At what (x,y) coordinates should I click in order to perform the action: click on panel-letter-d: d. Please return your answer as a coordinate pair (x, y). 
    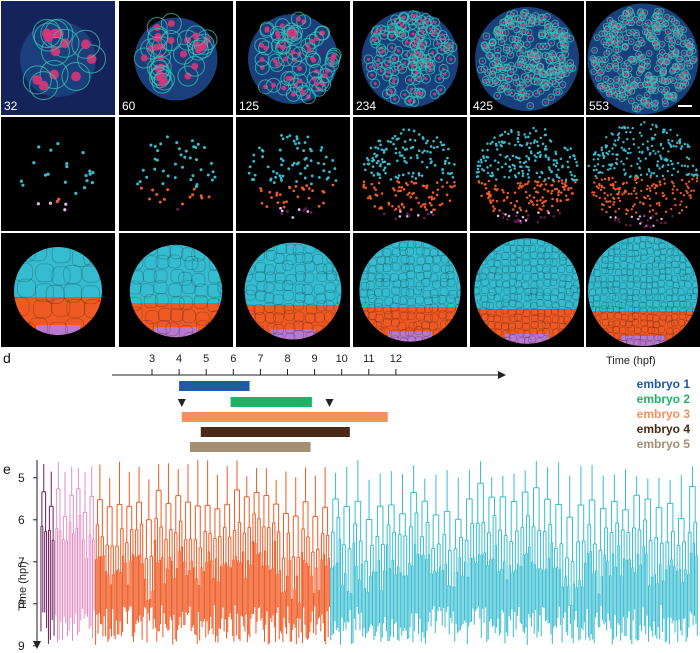
    Looking at the image, I should click on (7, 358).